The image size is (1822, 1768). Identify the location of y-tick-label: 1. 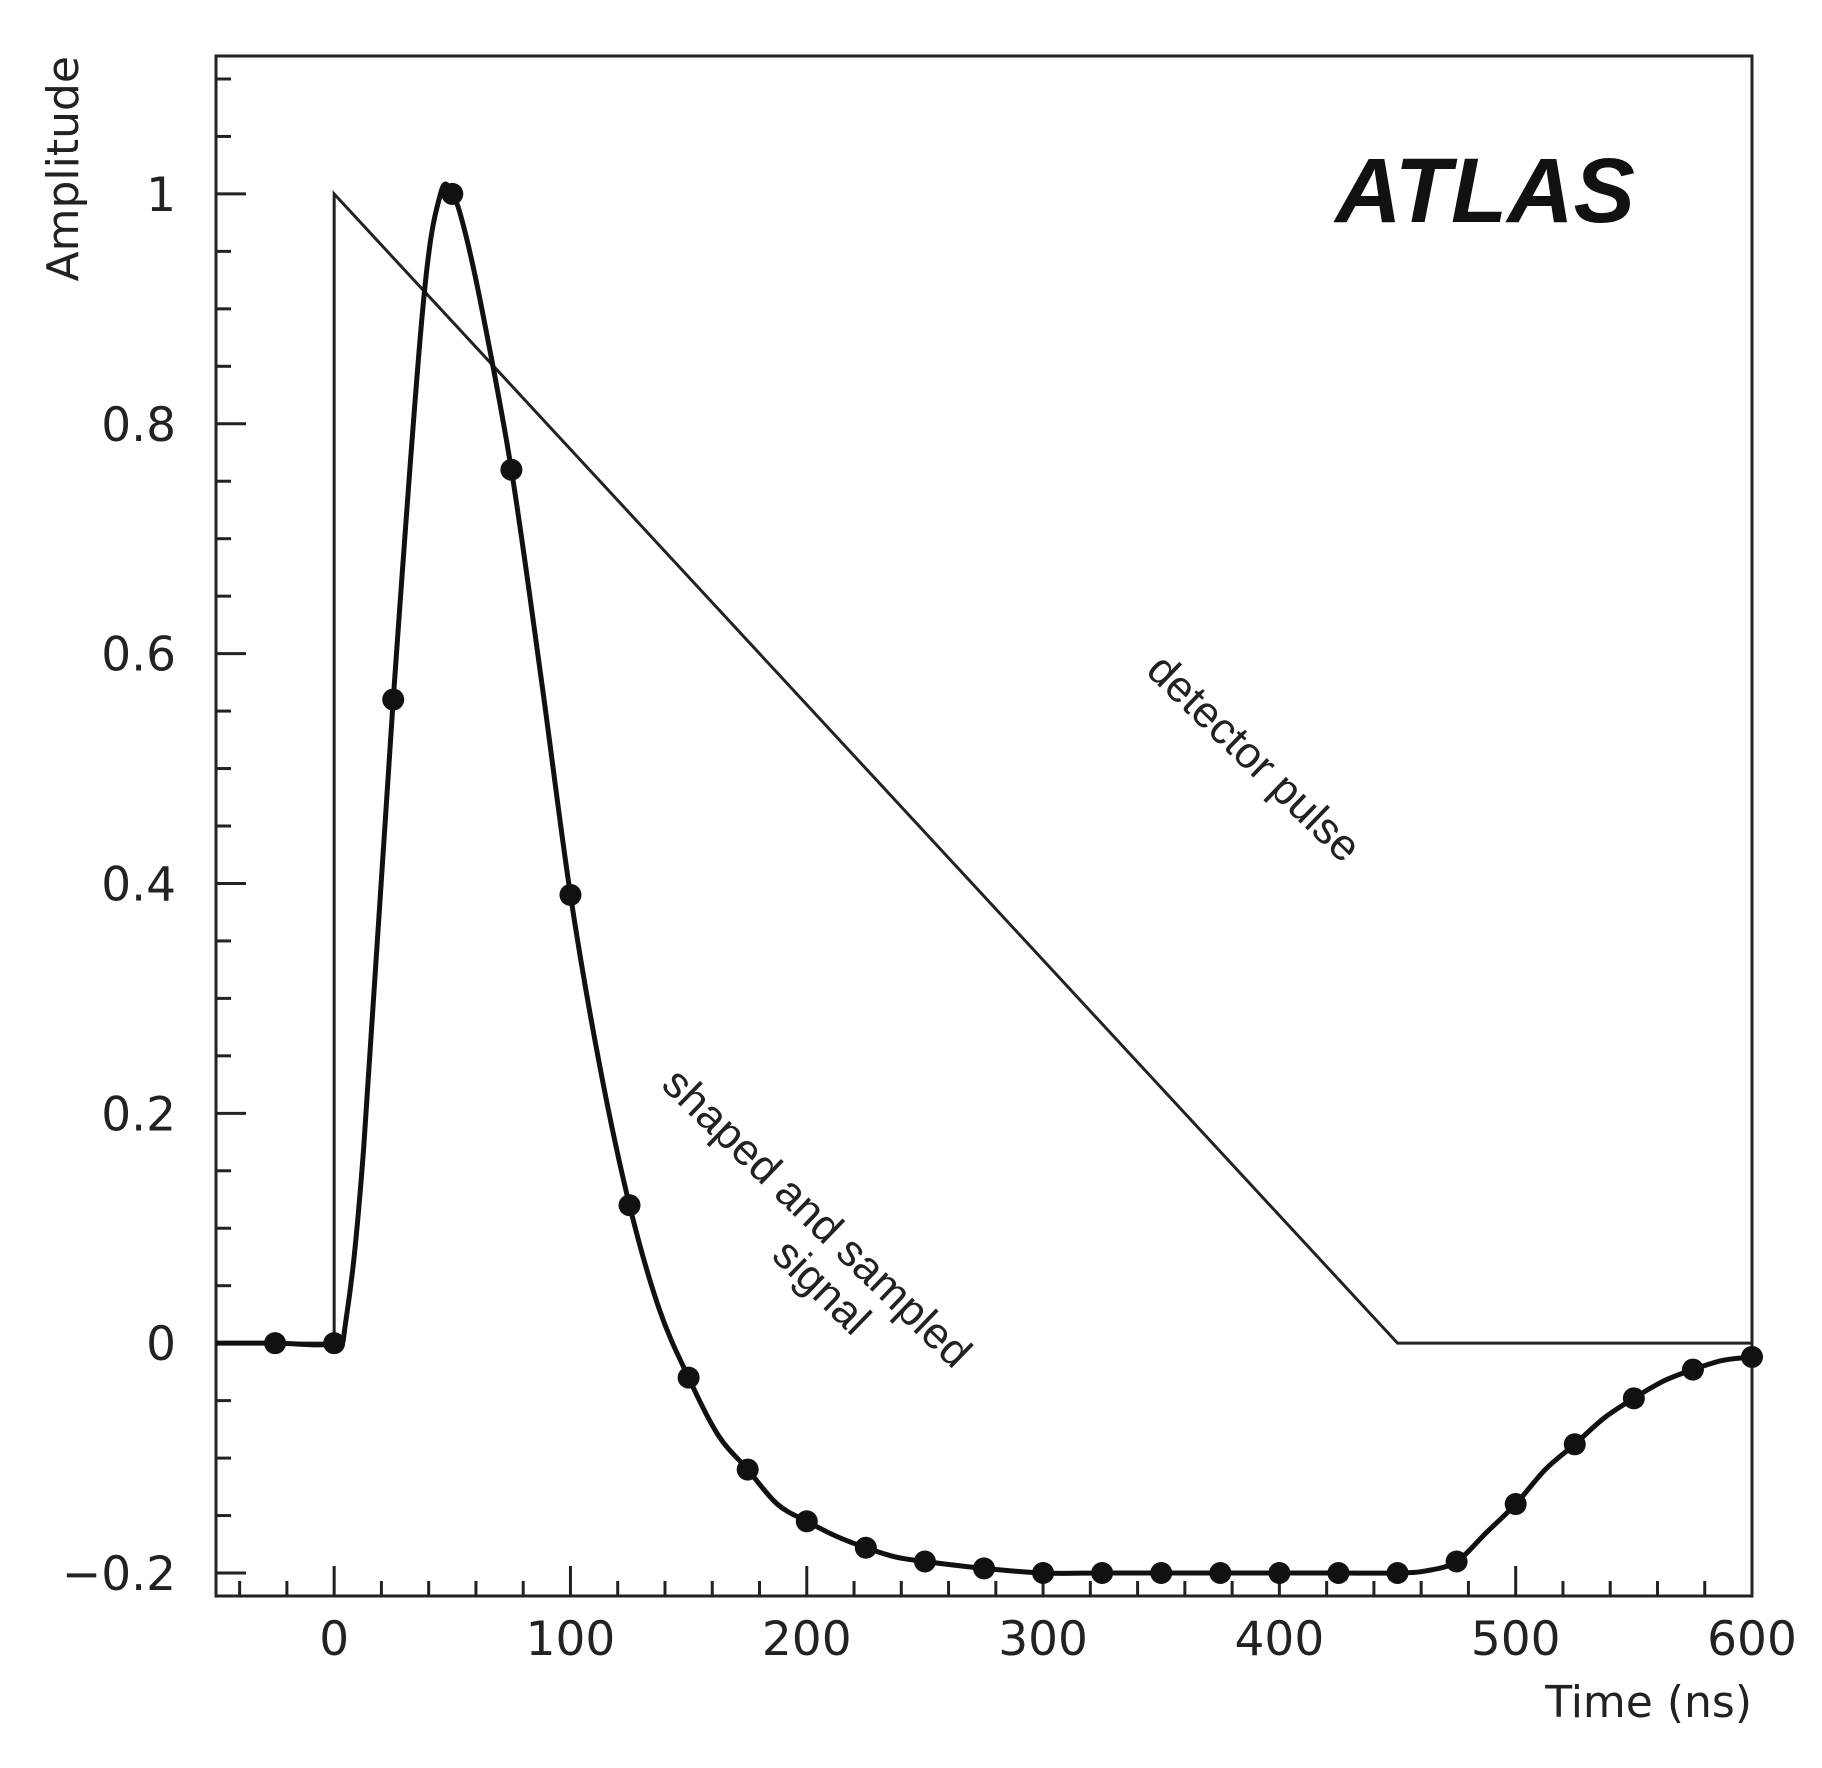
(161, 195).